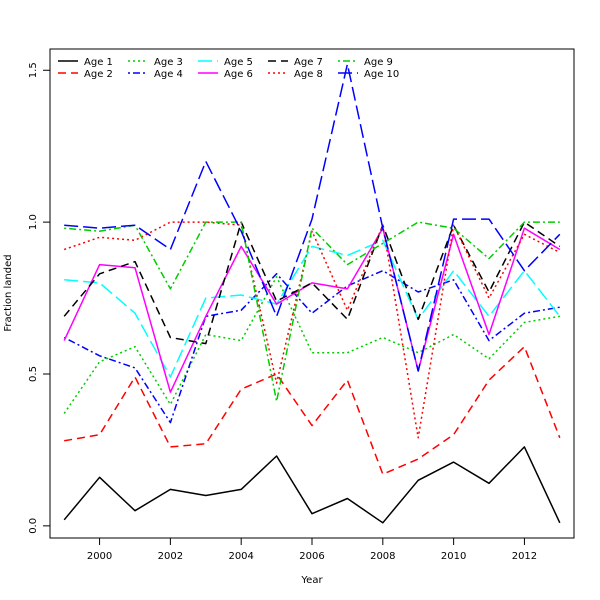 Image resolution: width=600 pixels, height=600 pixels. Describe the element at coordinates (308, 74) in the screenshot. I see `legend-label-age-8: Age 8` at that location.